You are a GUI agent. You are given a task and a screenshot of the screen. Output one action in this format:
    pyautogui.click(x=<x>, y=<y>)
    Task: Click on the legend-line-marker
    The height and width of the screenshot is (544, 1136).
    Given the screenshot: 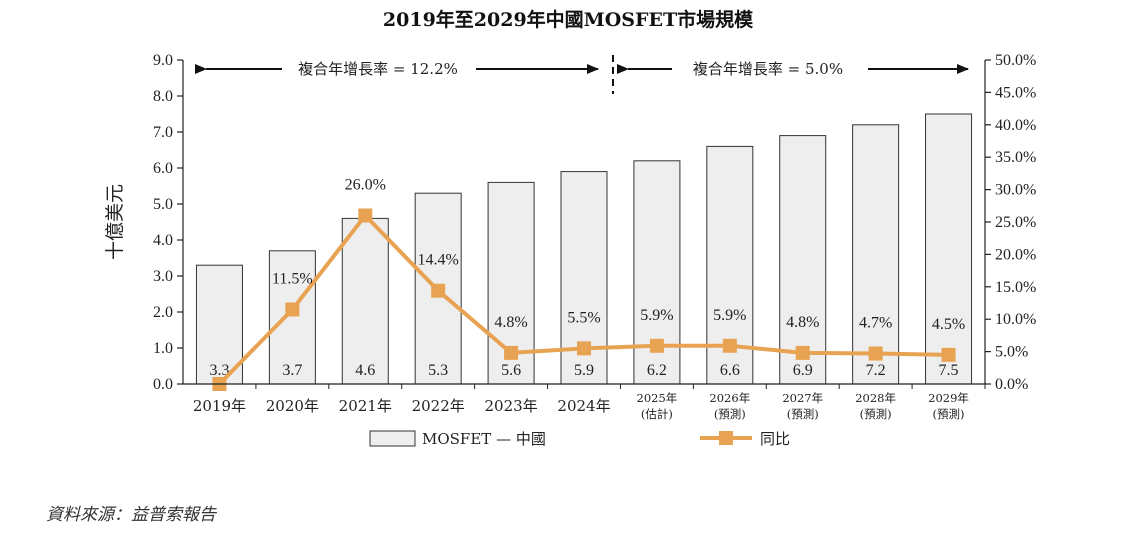 What is the action you would take?
    pyautogui.click(x=726, y=438)
    